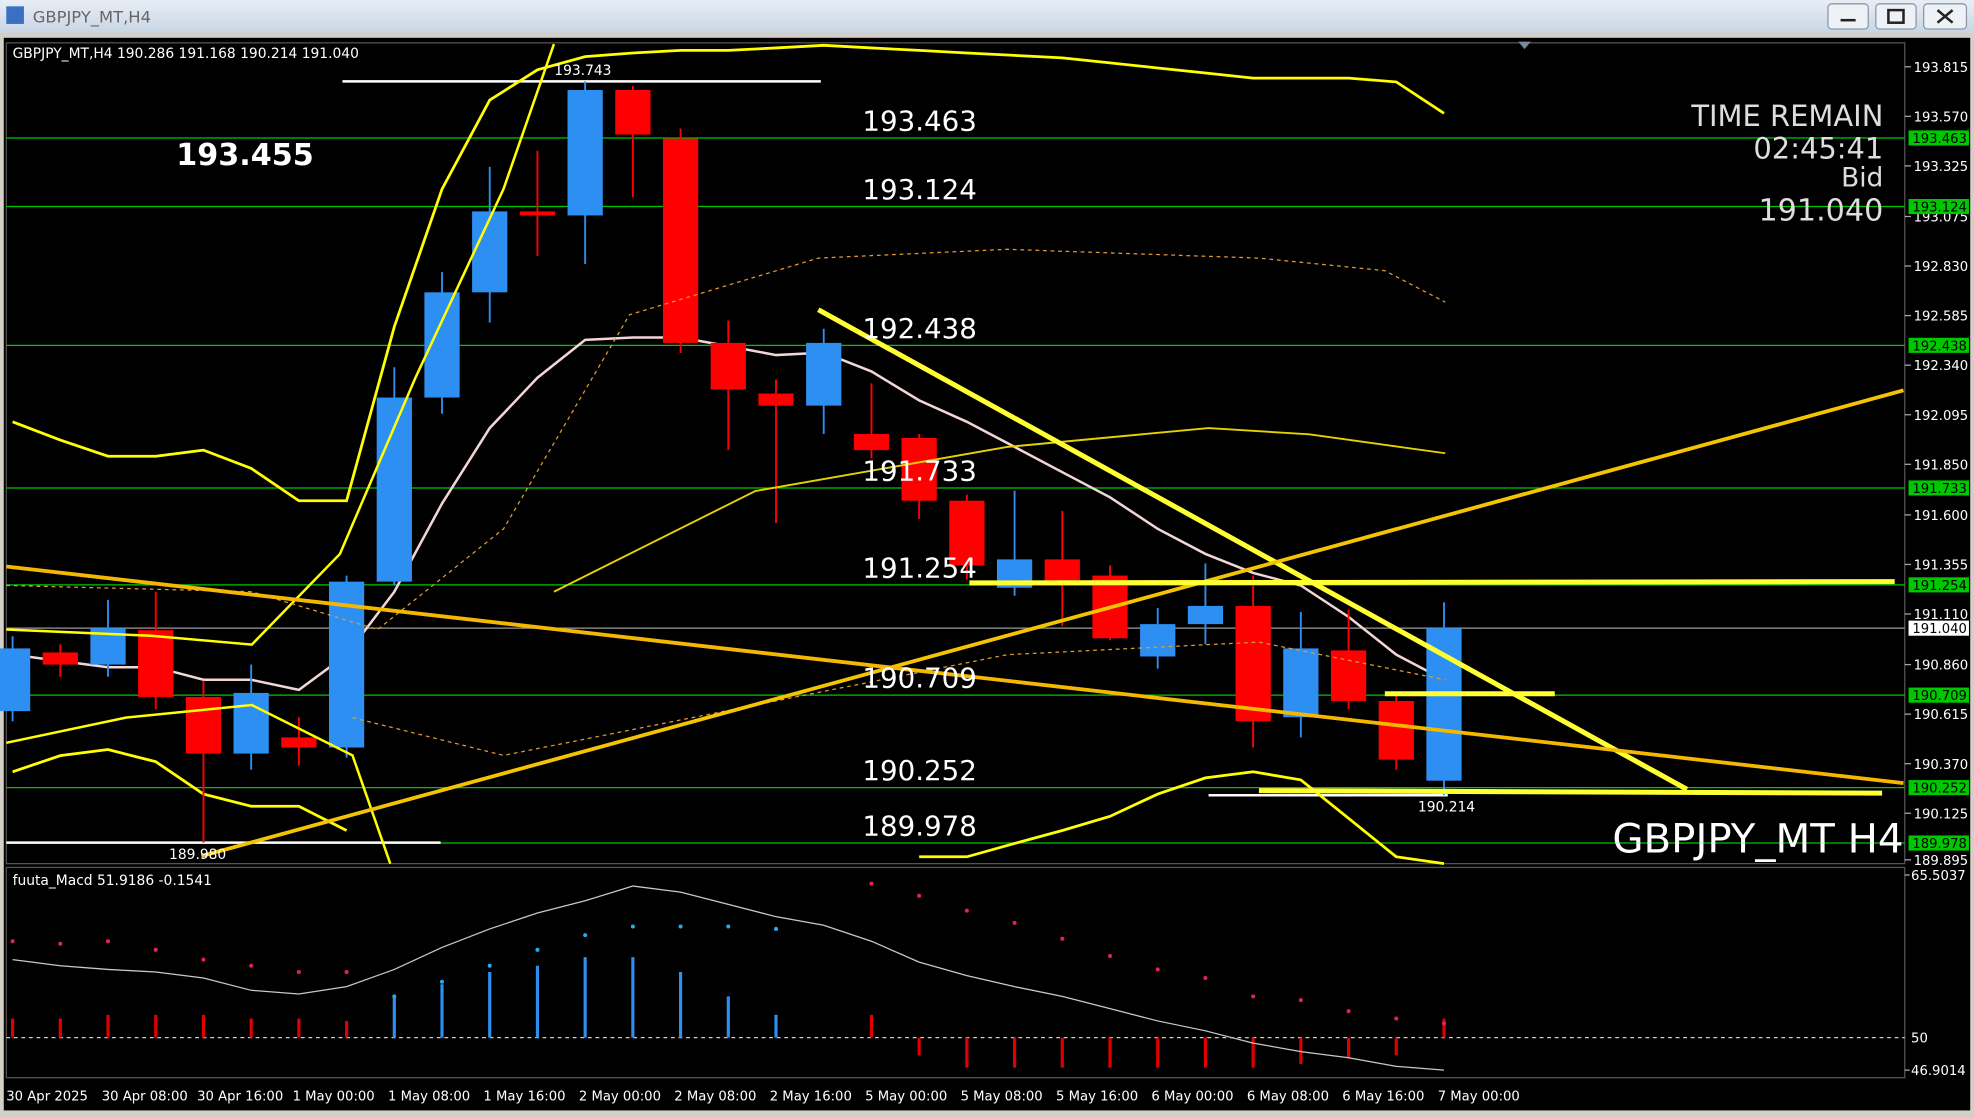  Describe the element at coordinates (145, 1096) in the screenshot. I see `x-tick-label: 30 Apr 08:00` at that location.